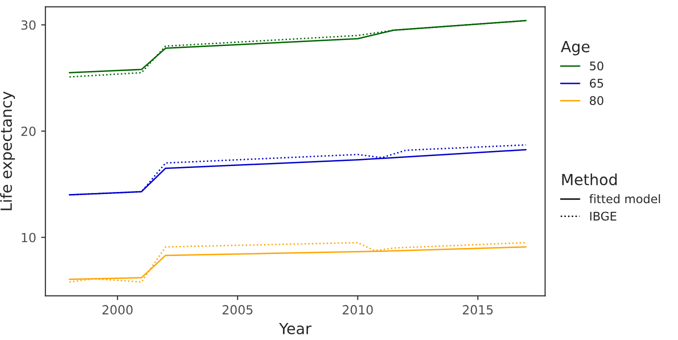  I want to click on text: fitted model, so click(624, 199).